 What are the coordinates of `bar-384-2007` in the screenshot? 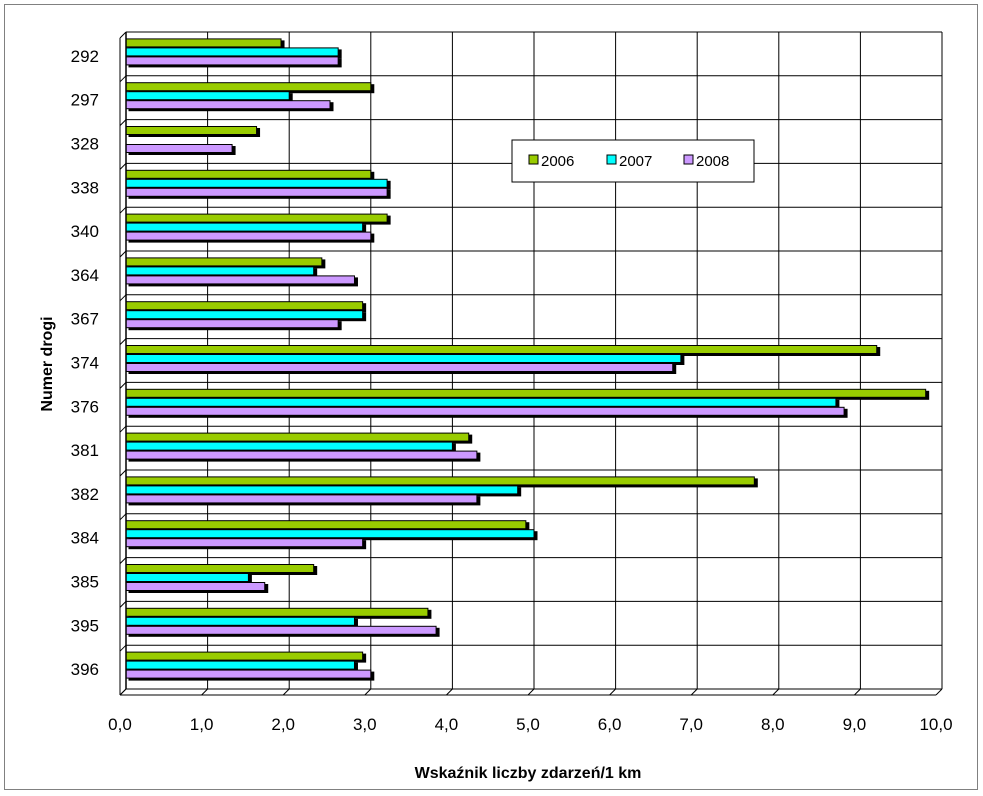 It's located at (330, 534).